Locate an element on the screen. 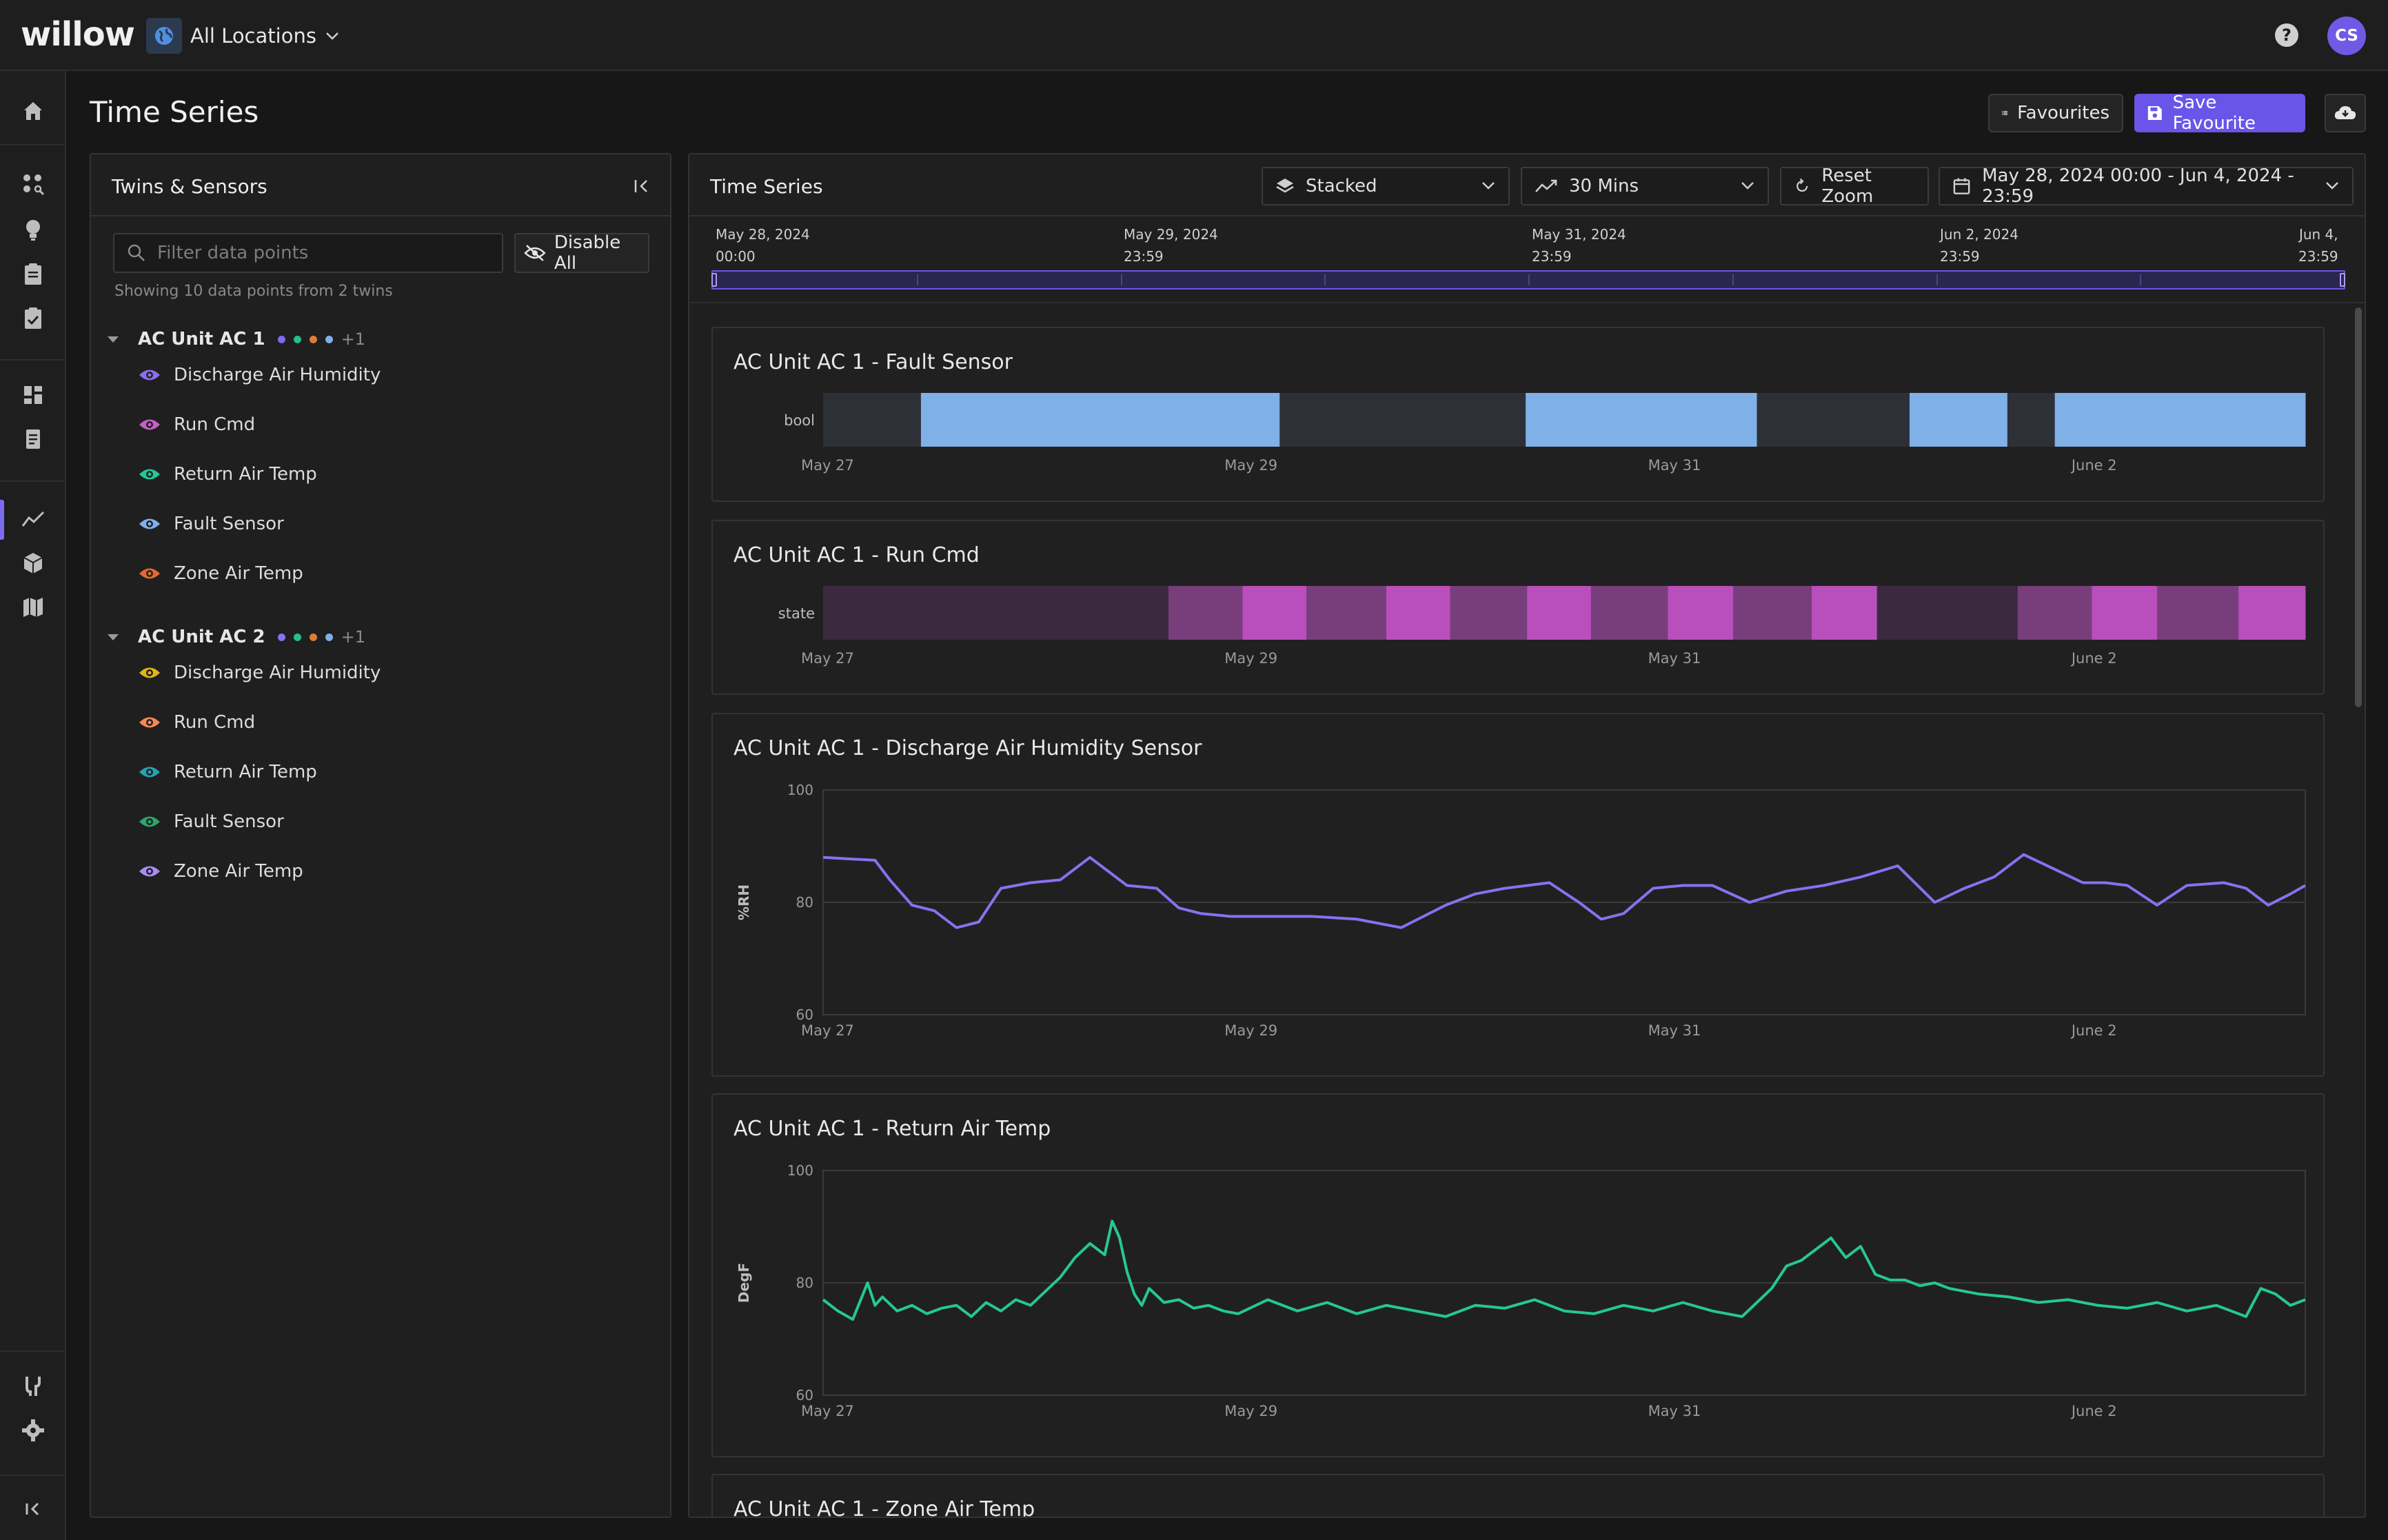 Image resolution: width=2388 pixels, height=1540 pixels. inspections-check-icon is located at coordinates (33, 318).